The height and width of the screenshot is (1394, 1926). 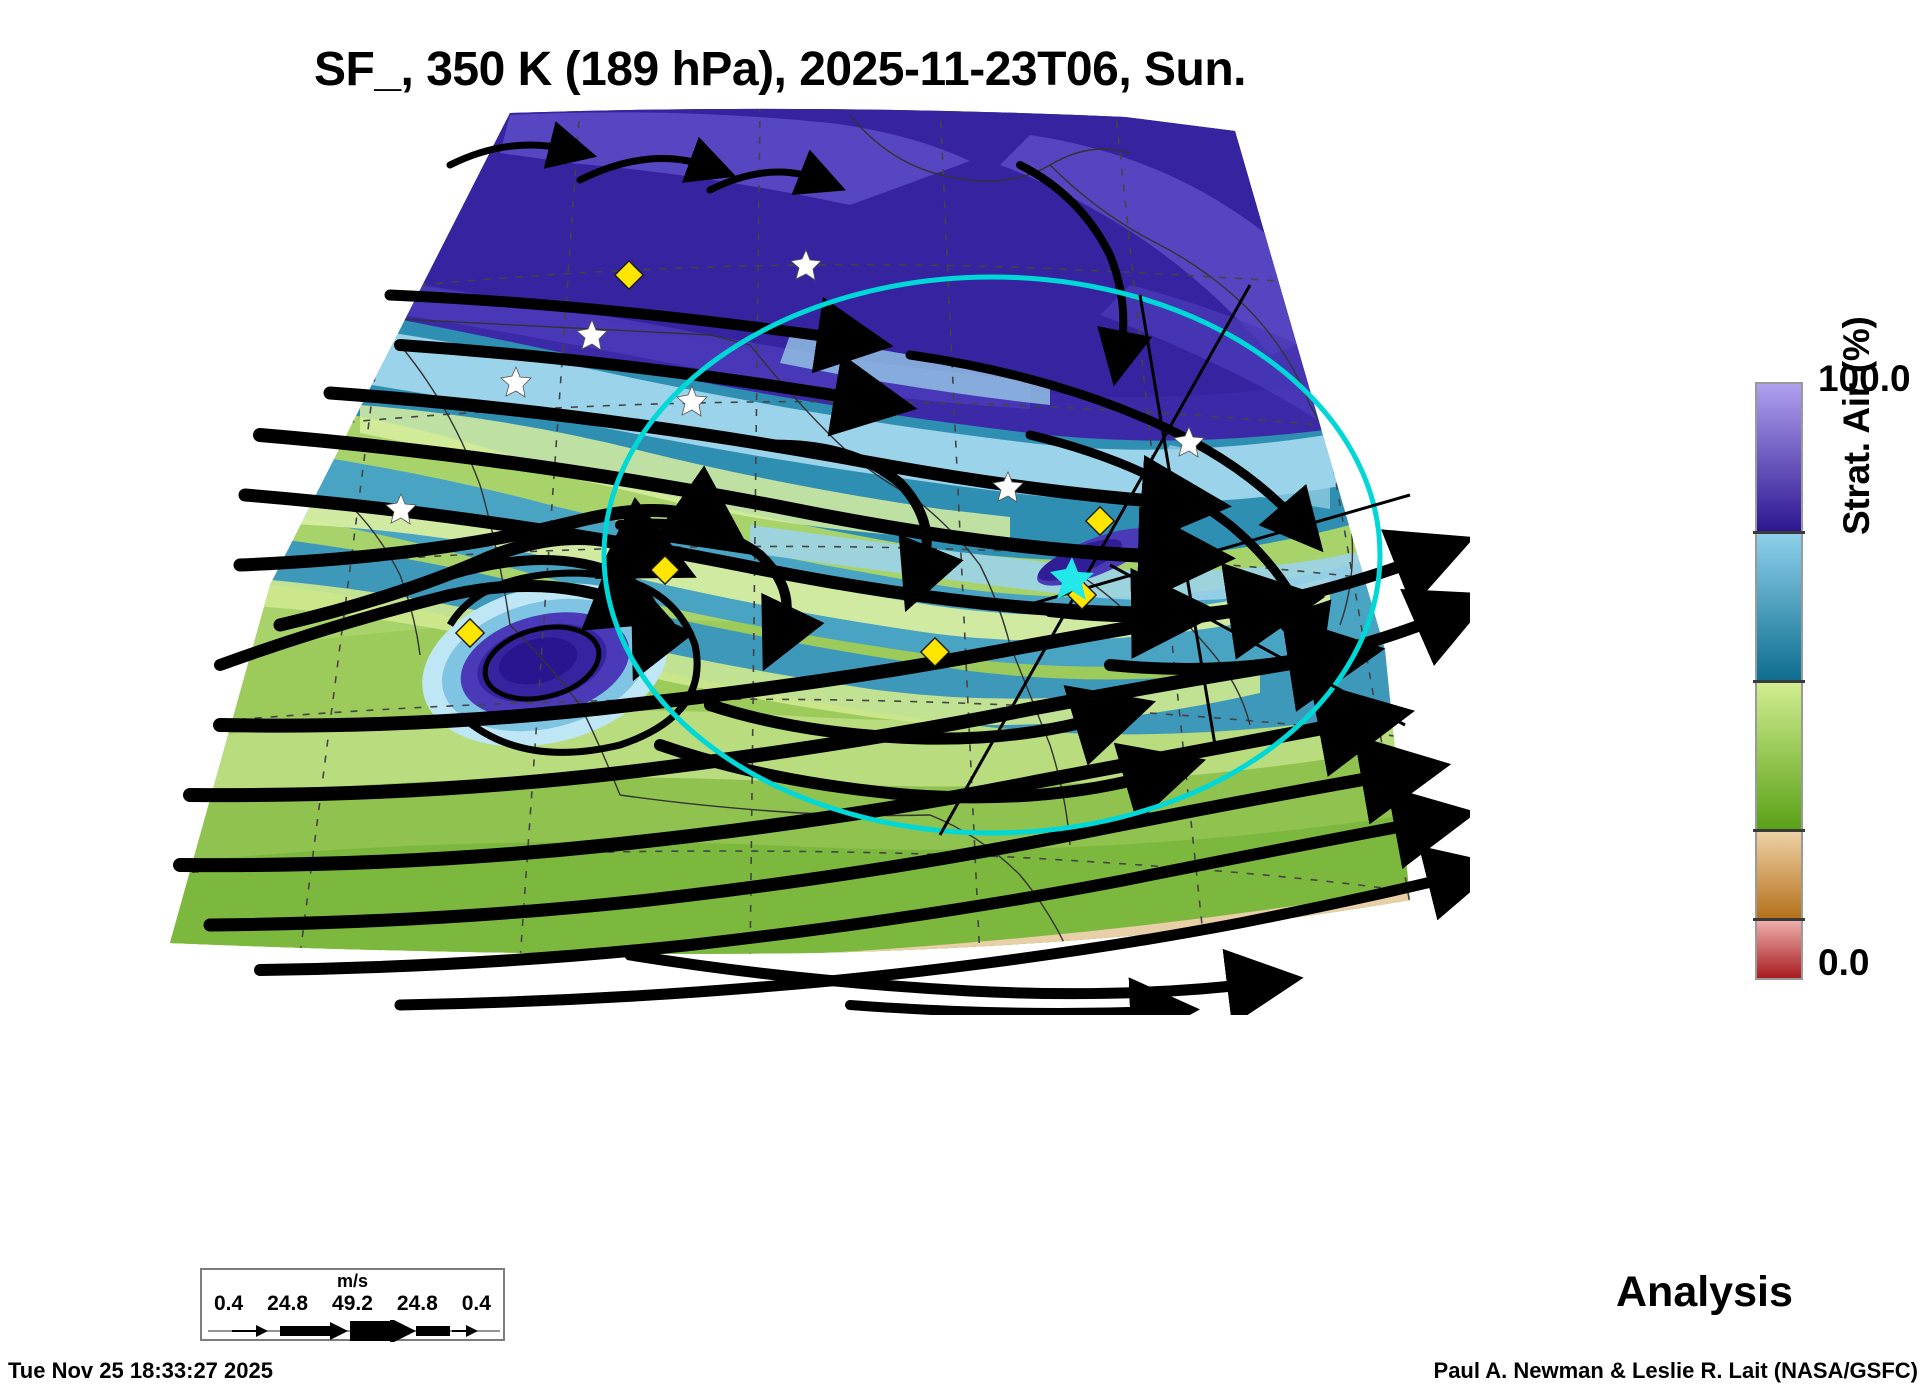 I want to click on wind-value-1: 24.8, so click(x=288, y=1303).